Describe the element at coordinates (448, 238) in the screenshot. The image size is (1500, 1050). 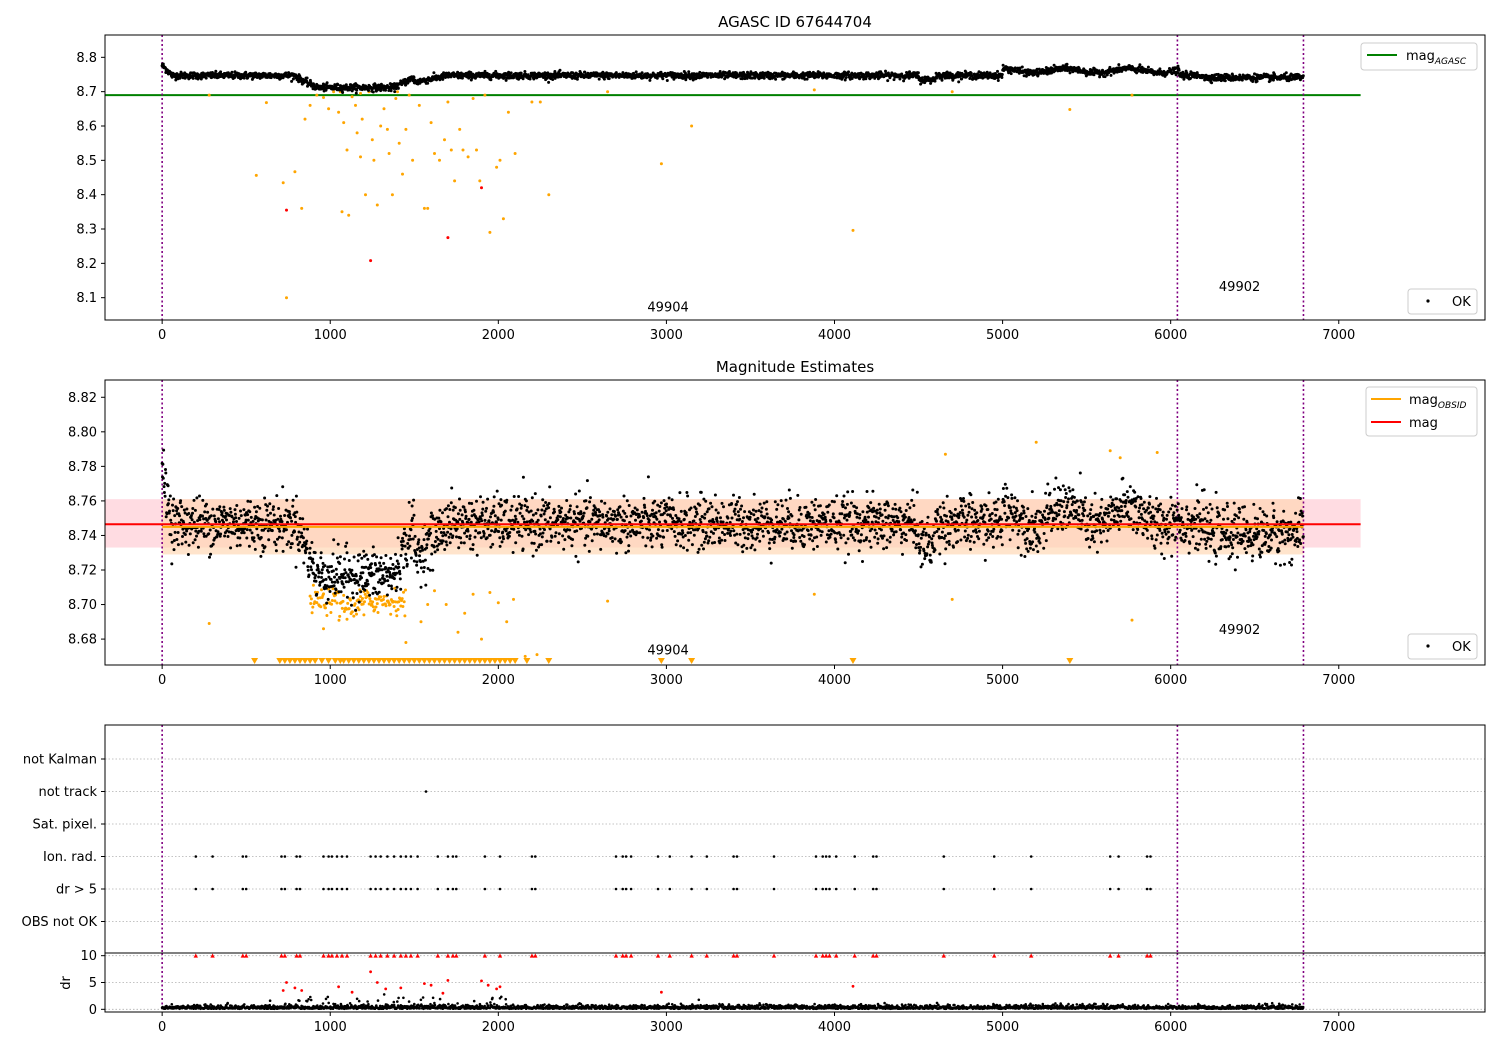
I see `bad-point` at that location.